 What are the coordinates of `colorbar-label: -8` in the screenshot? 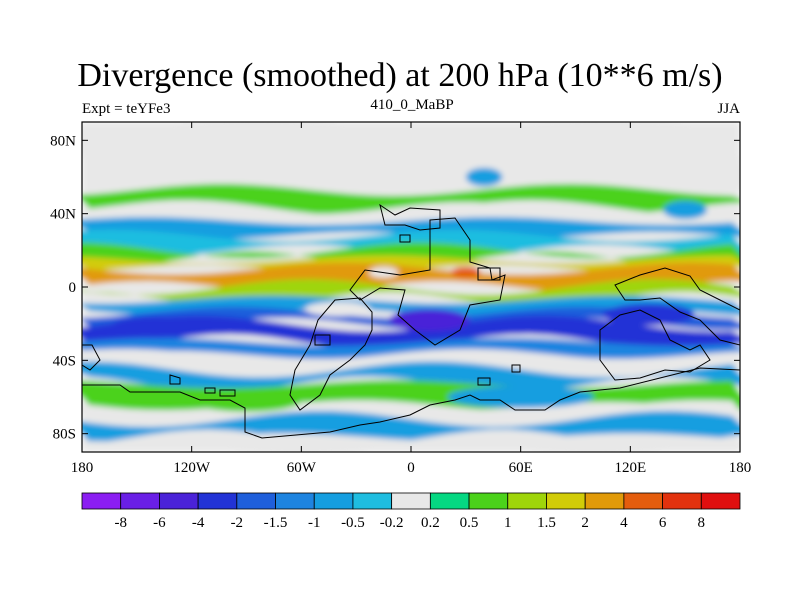 It's located at (120, 523).